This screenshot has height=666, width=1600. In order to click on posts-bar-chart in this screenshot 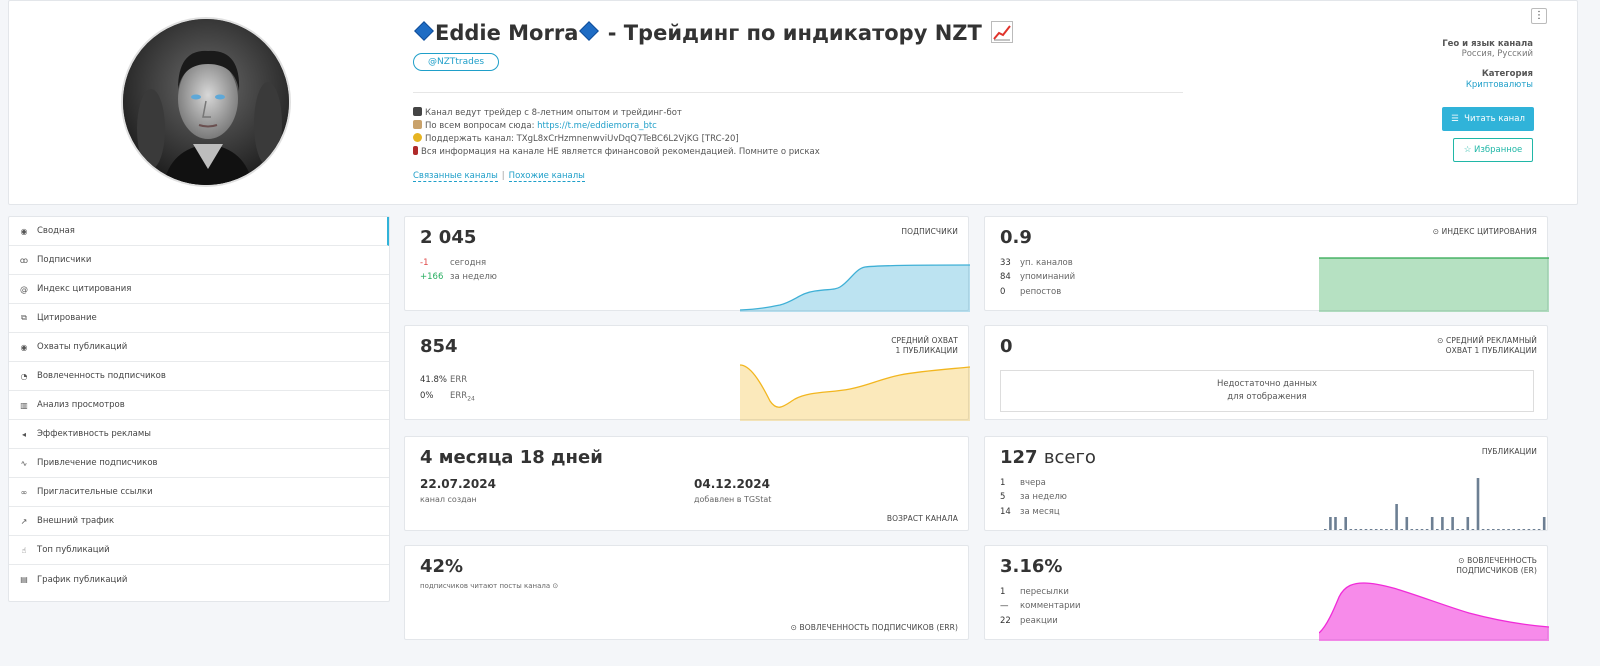, I will do `click(1435, 504)`.